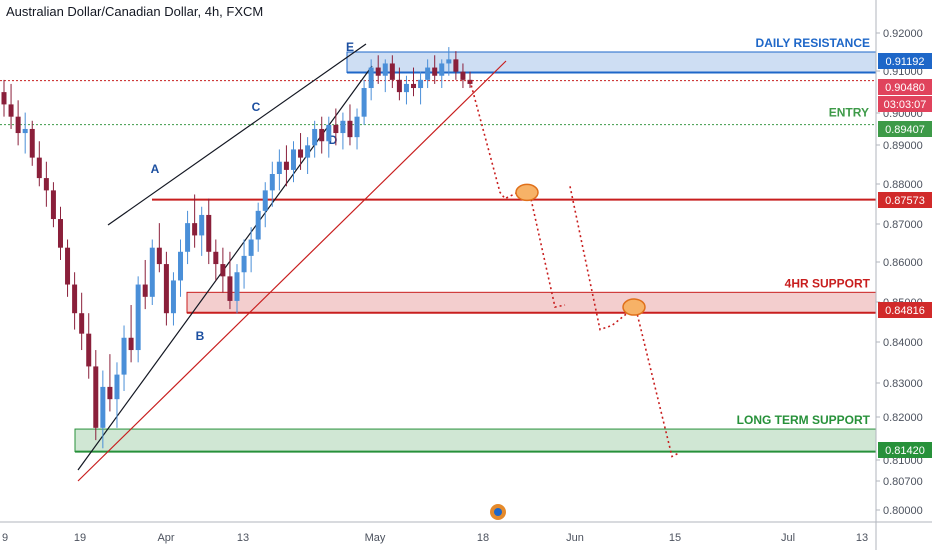 This screenshot has width=932, height=555. What do you see at coordinates (155, 169) in the screenshot?
I see `point-label-a: A` at bounding box center [155, 169].